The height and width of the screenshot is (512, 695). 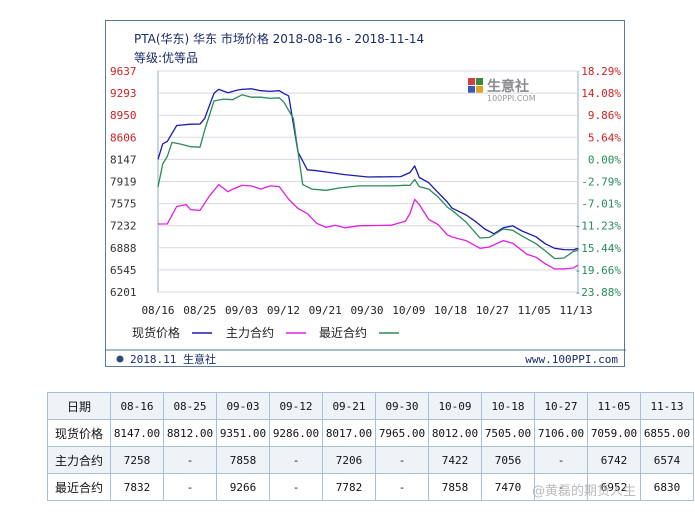 What do you see at coordinates (508, 86) in the screenshot?
I see `watermark-name: 生意社` at bounding box center [508, 86].